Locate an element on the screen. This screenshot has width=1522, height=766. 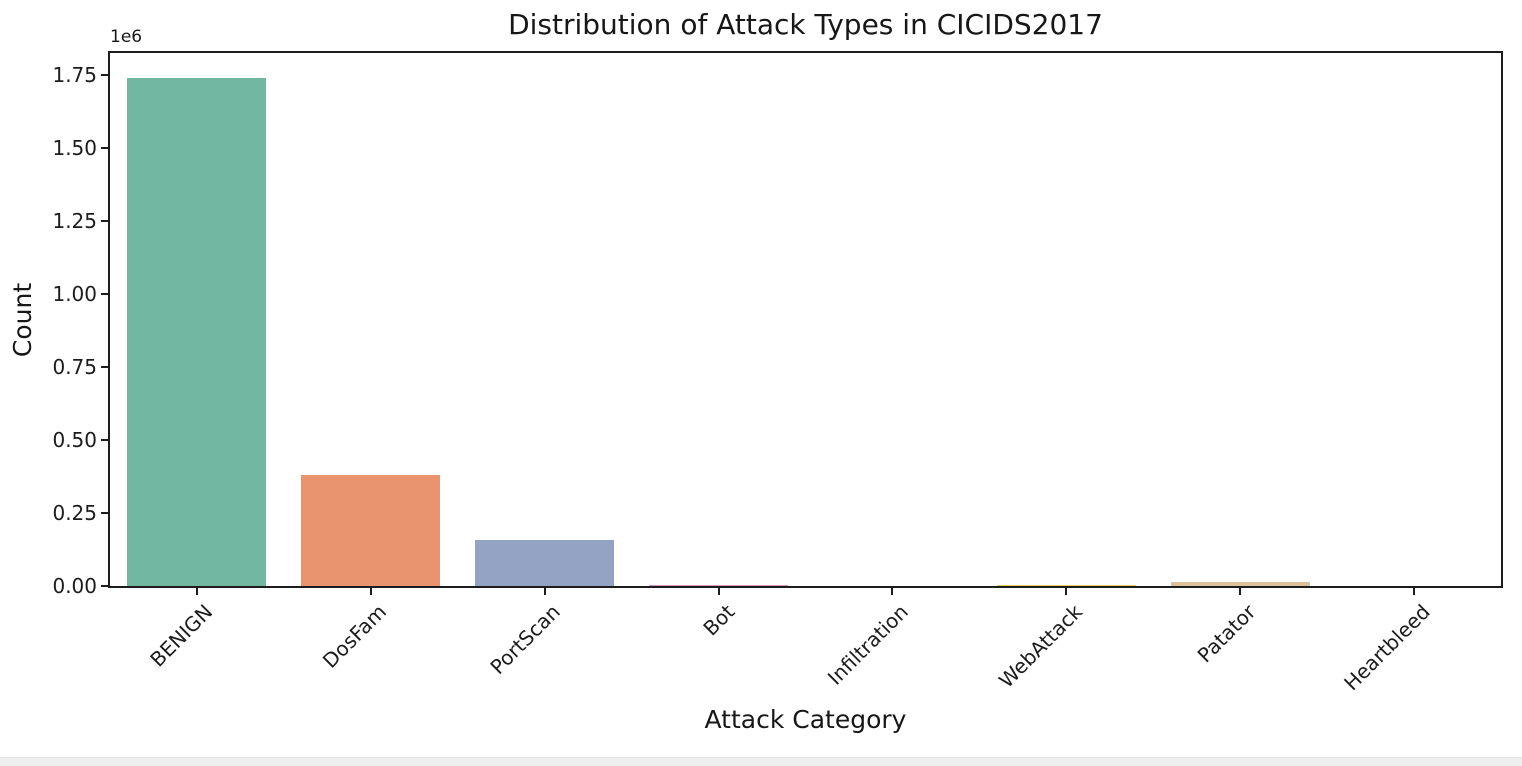
y-tick: 1.25 is located at coordinates (54, 221).